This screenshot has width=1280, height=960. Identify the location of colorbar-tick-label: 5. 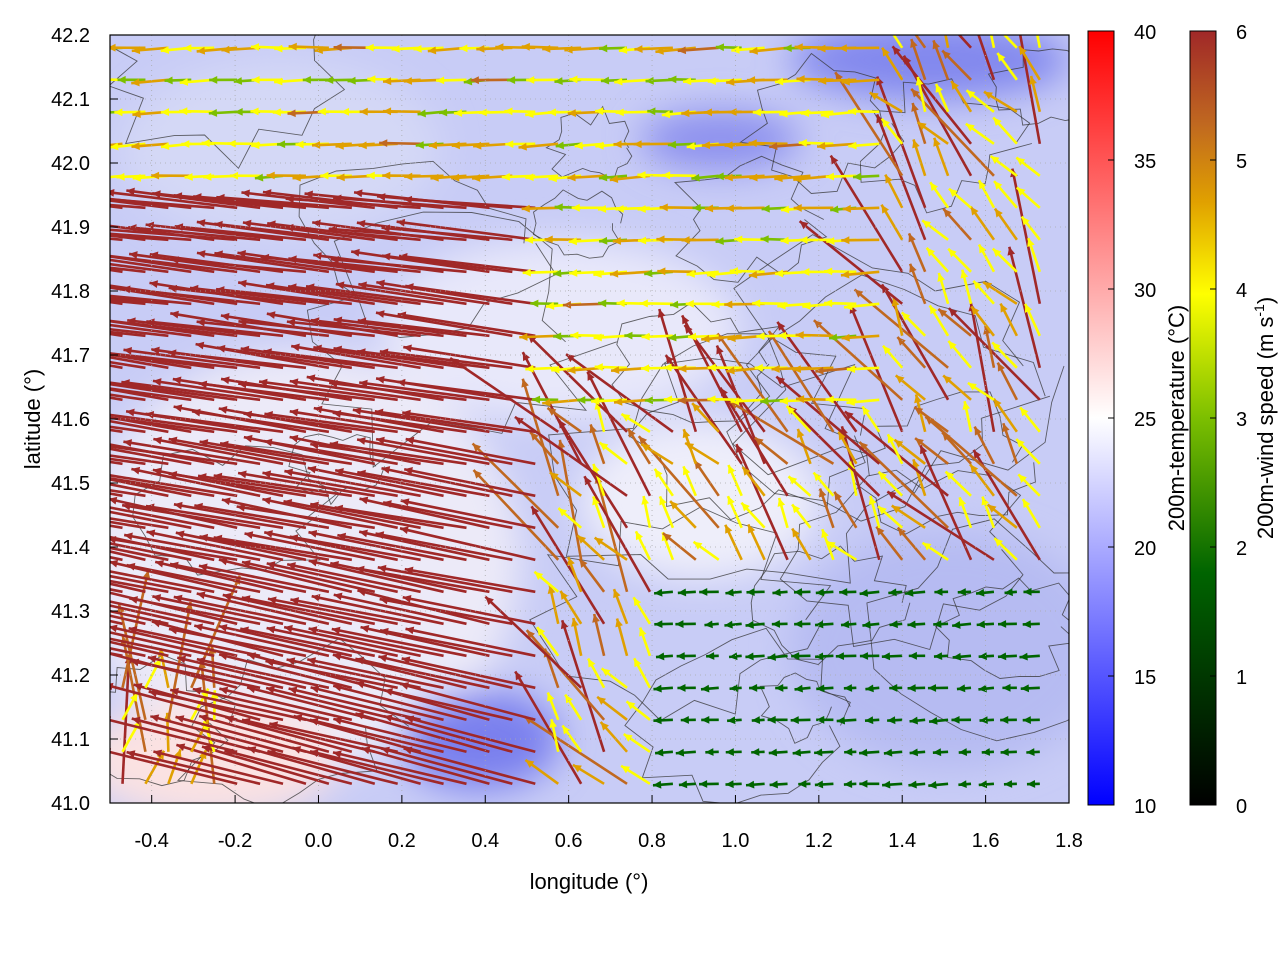
(1241, 162).